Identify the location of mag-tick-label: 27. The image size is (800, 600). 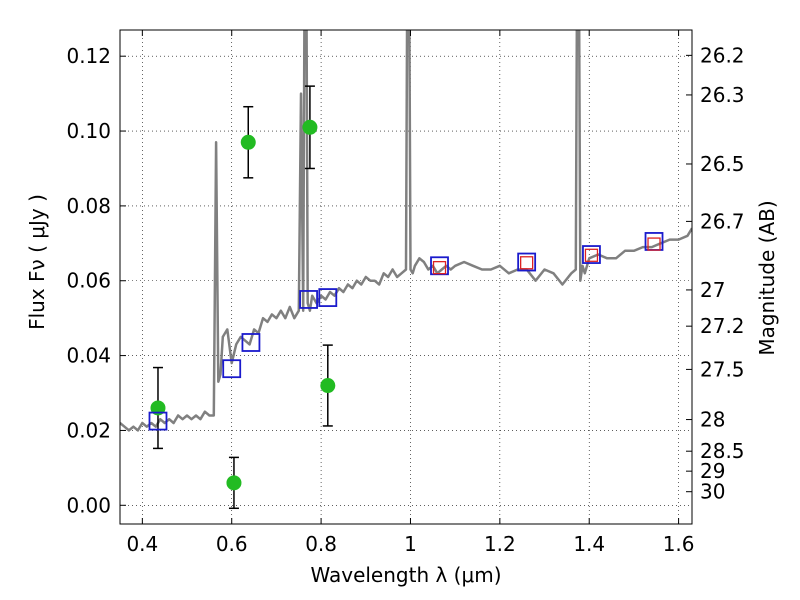
(712, 290).